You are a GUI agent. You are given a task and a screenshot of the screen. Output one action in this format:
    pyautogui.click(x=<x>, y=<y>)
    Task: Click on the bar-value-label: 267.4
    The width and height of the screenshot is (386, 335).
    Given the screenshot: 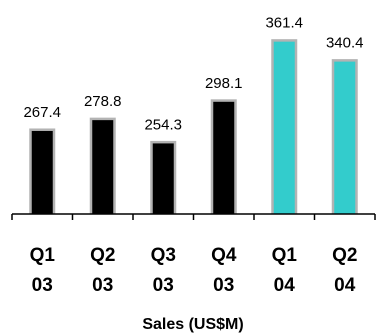 What is the action you would take?
    pyautogui.click(x=42, y=112)
    